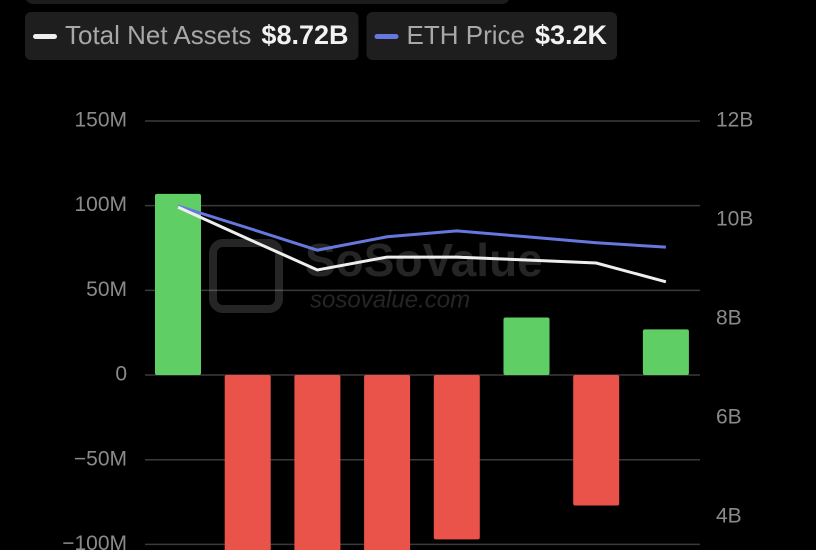 The width and height of the screenshot is (816, 550). I want to click on legend-name: ETH Price, so click(466, 35).